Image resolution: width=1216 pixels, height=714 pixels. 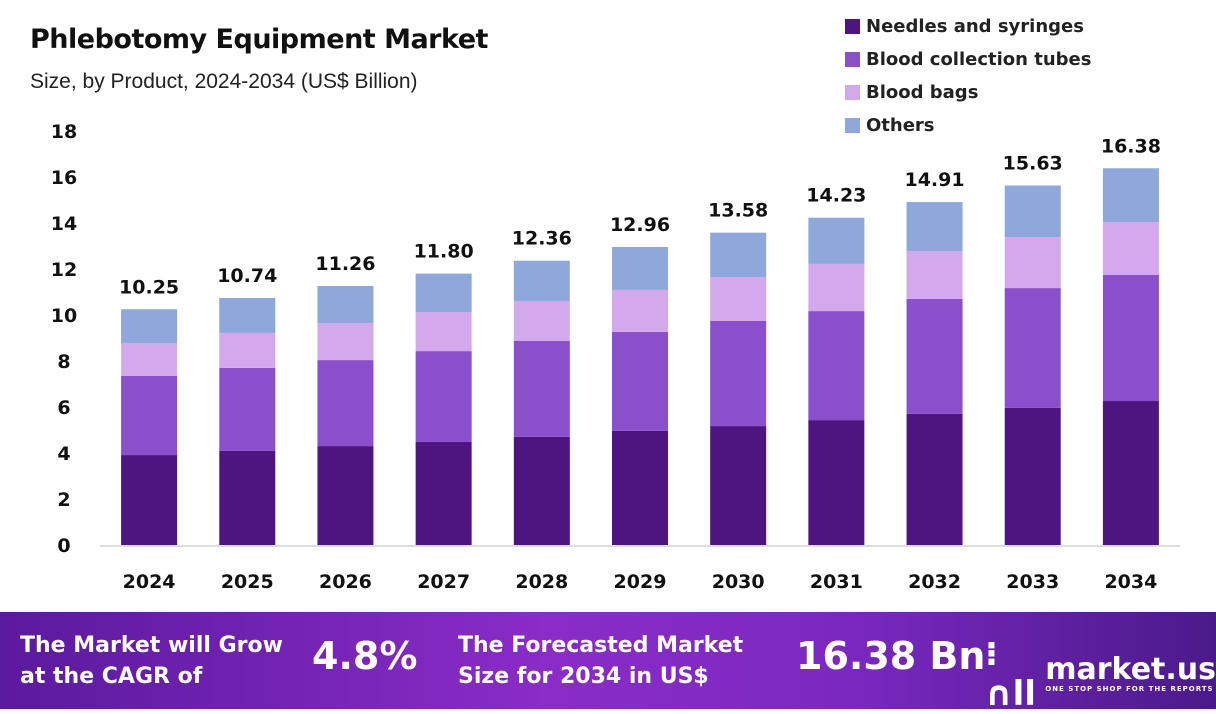 I want to click on forecast-value: 16.38 Bn, so click(x=891, y=656).